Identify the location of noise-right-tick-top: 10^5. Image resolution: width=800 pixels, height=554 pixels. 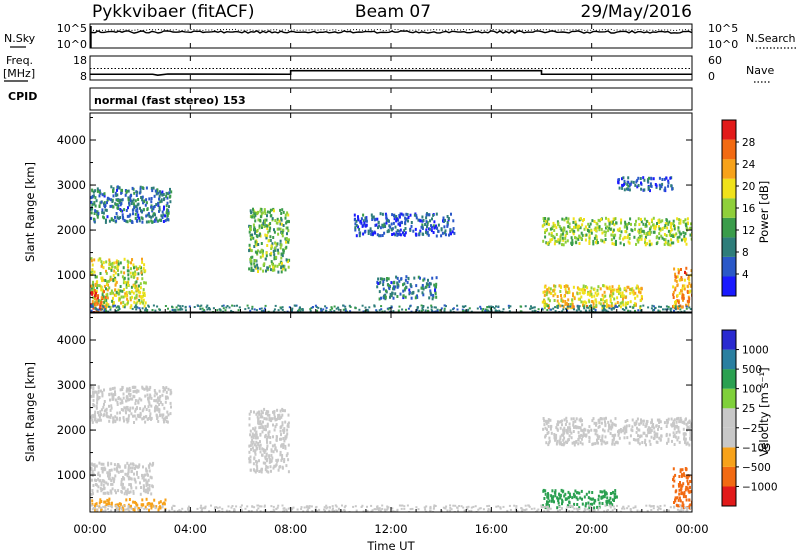
(723, 28).